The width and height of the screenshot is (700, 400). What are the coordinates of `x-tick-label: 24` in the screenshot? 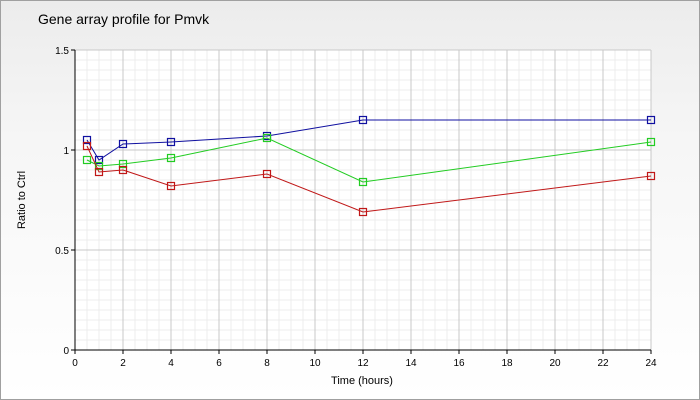 It's located at (651, 363).